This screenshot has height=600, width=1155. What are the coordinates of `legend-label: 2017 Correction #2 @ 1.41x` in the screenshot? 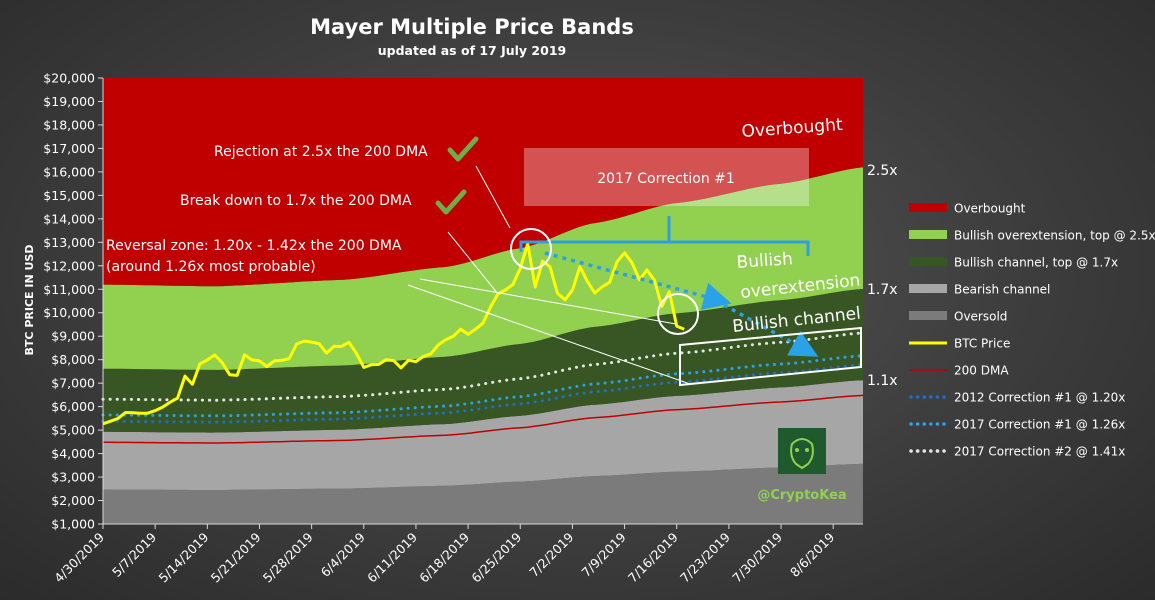 It's located at (1039, 452).